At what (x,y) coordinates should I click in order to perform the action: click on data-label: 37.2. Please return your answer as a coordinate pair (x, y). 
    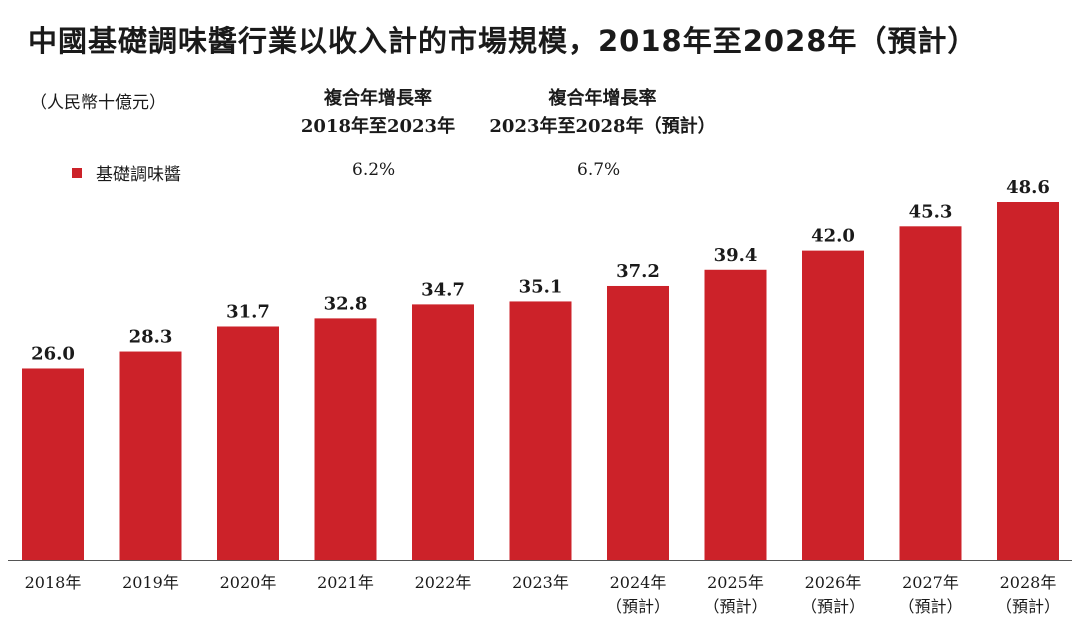
    Looking at the image, I should click on (638, 271).